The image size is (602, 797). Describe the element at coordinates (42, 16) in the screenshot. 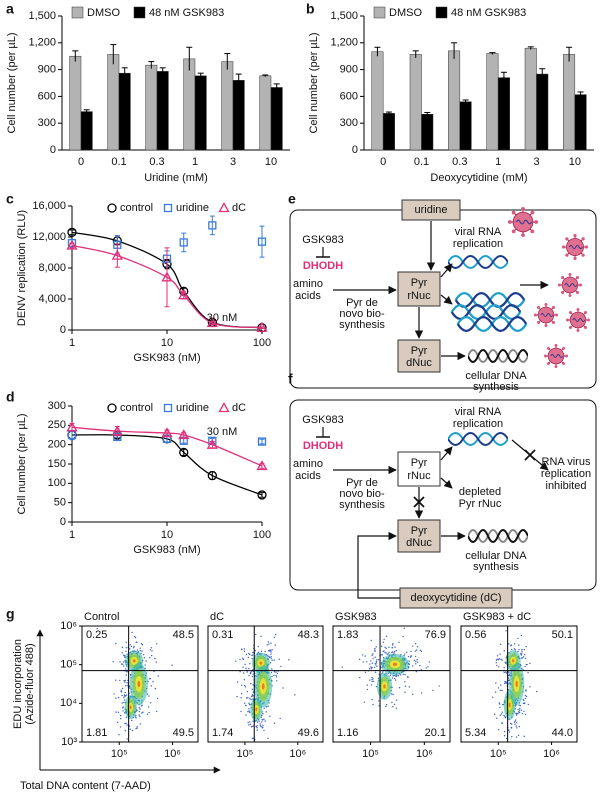

I see `y-tick-label: 1,500` at that location.